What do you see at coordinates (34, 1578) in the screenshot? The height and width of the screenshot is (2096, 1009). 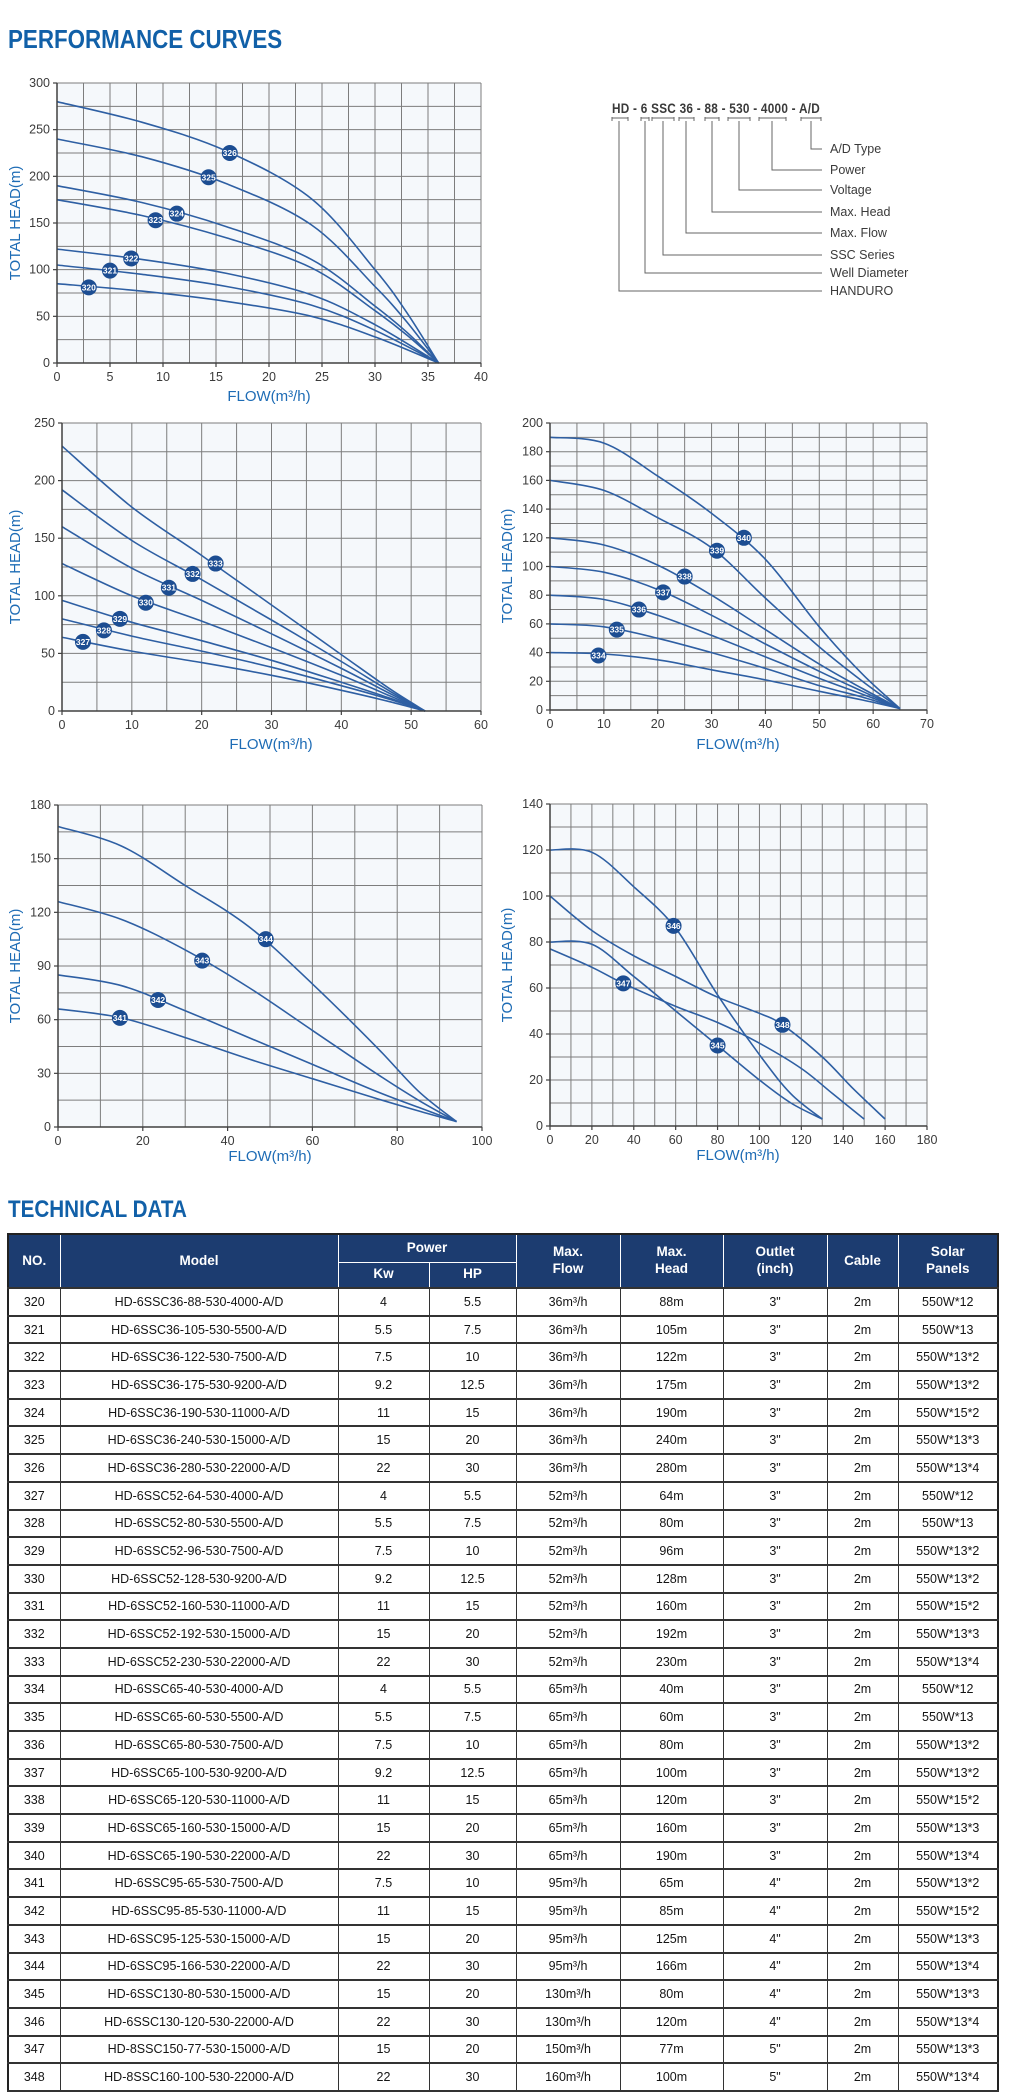 I see `no-cell: 330` at bounding box center [34, 1578].